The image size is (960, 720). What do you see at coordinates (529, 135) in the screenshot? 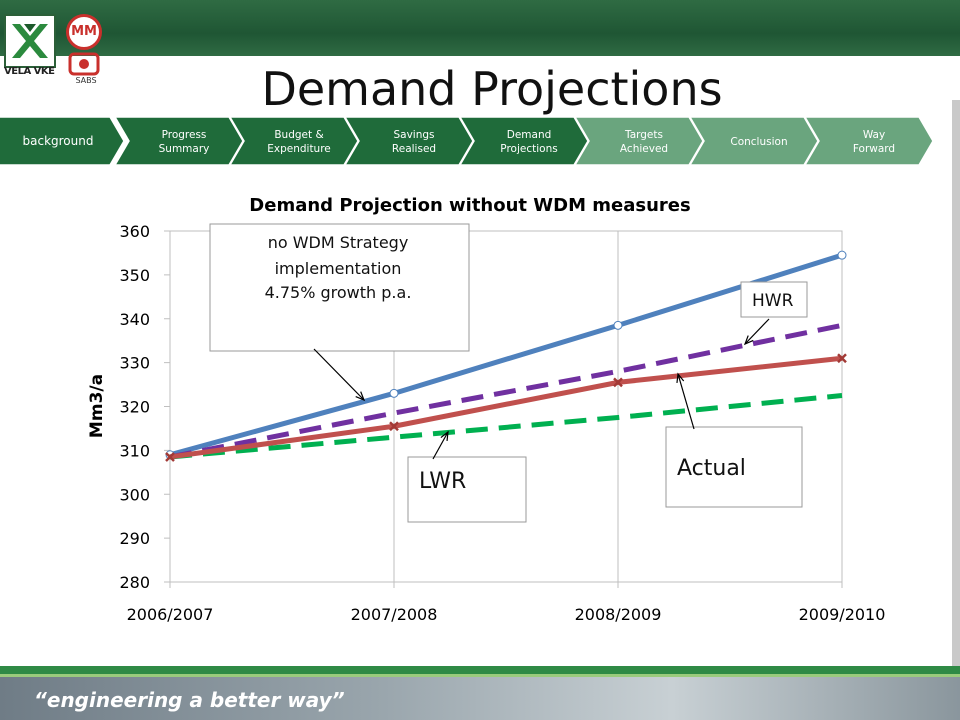
I see `nav-item-label: Demand` at bounding box center [529, 135].